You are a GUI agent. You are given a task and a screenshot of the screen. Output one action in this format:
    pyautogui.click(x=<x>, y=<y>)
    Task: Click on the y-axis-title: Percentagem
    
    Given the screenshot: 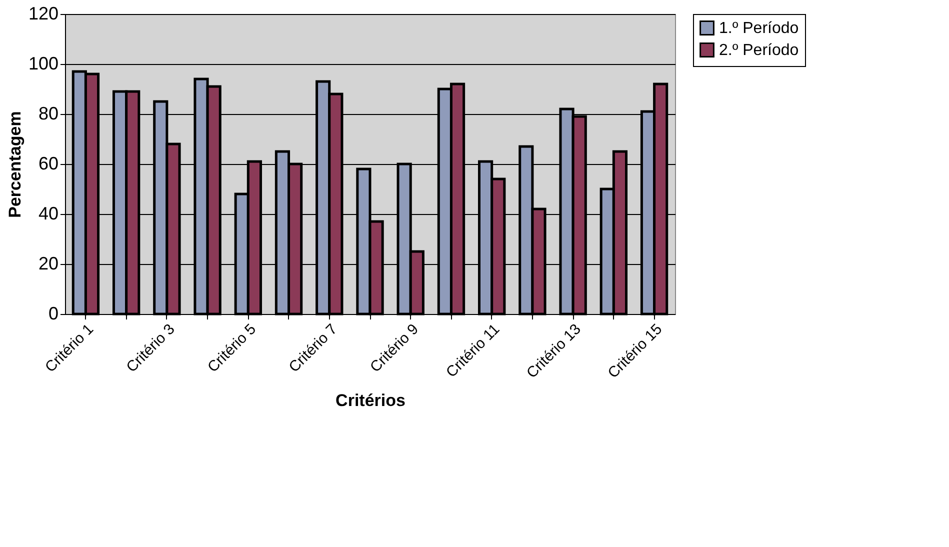 What is the action you would take?
    pyautogui.click(x=14, y=164)
    